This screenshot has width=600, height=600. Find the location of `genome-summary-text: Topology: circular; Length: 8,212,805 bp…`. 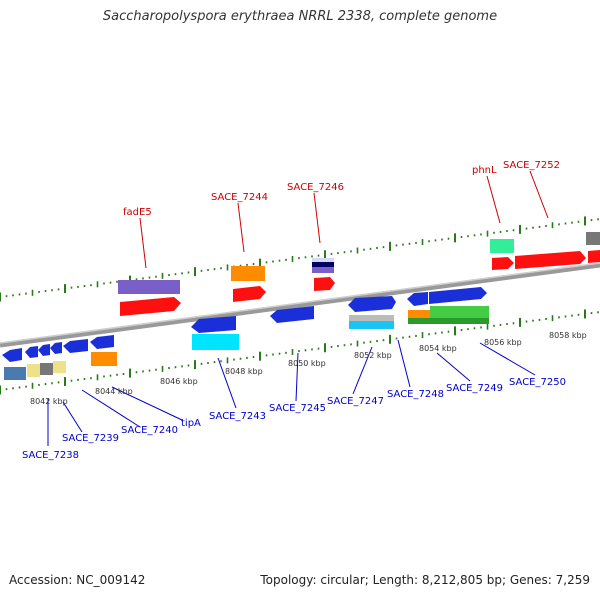

genome-summary-text: Topology: circular; Length: 8,212,805 bp… is located at coordinates (425, 580).